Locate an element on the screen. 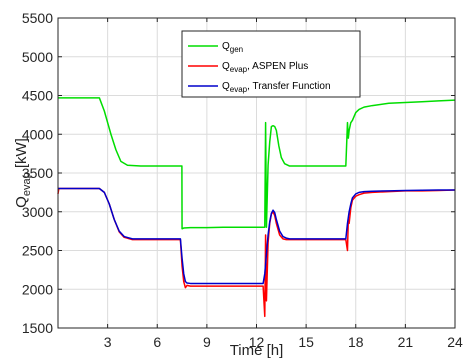 This screenshot has width=465, height=363. x-tick-label: 21 is located at coordinates (406, 342).